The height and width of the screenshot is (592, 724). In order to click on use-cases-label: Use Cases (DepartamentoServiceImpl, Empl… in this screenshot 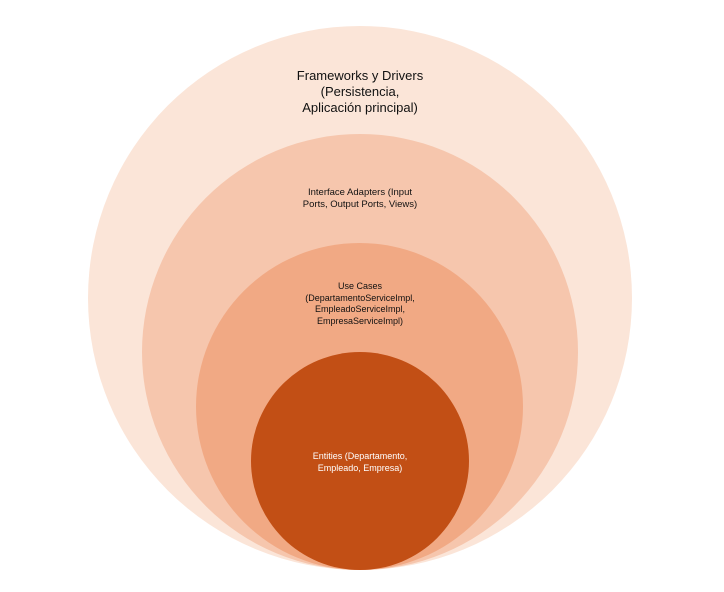, I will do `click(360, 303)`.